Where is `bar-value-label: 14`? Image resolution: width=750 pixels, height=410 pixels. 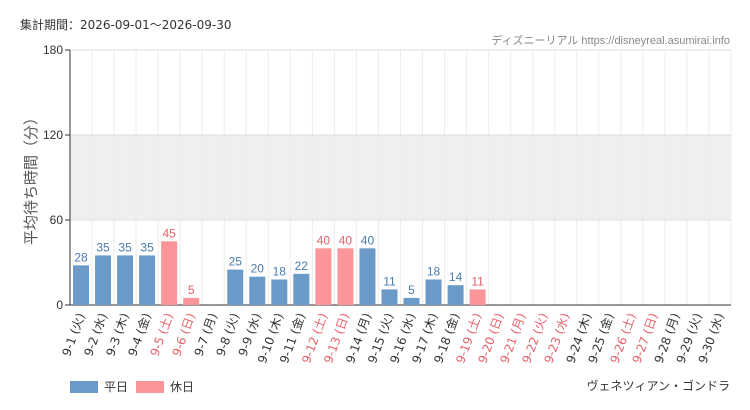
bar-value-label: 14 is located at coordinates (456, 277).